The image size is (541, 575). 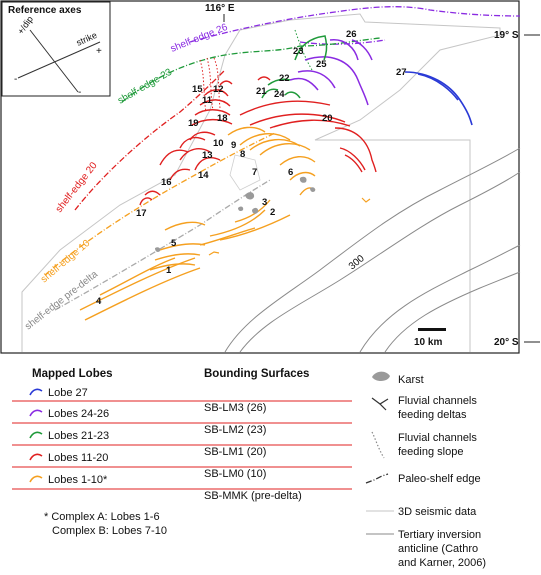 I want to click on lobe-number-15: 15, so click(x=197, y=89).